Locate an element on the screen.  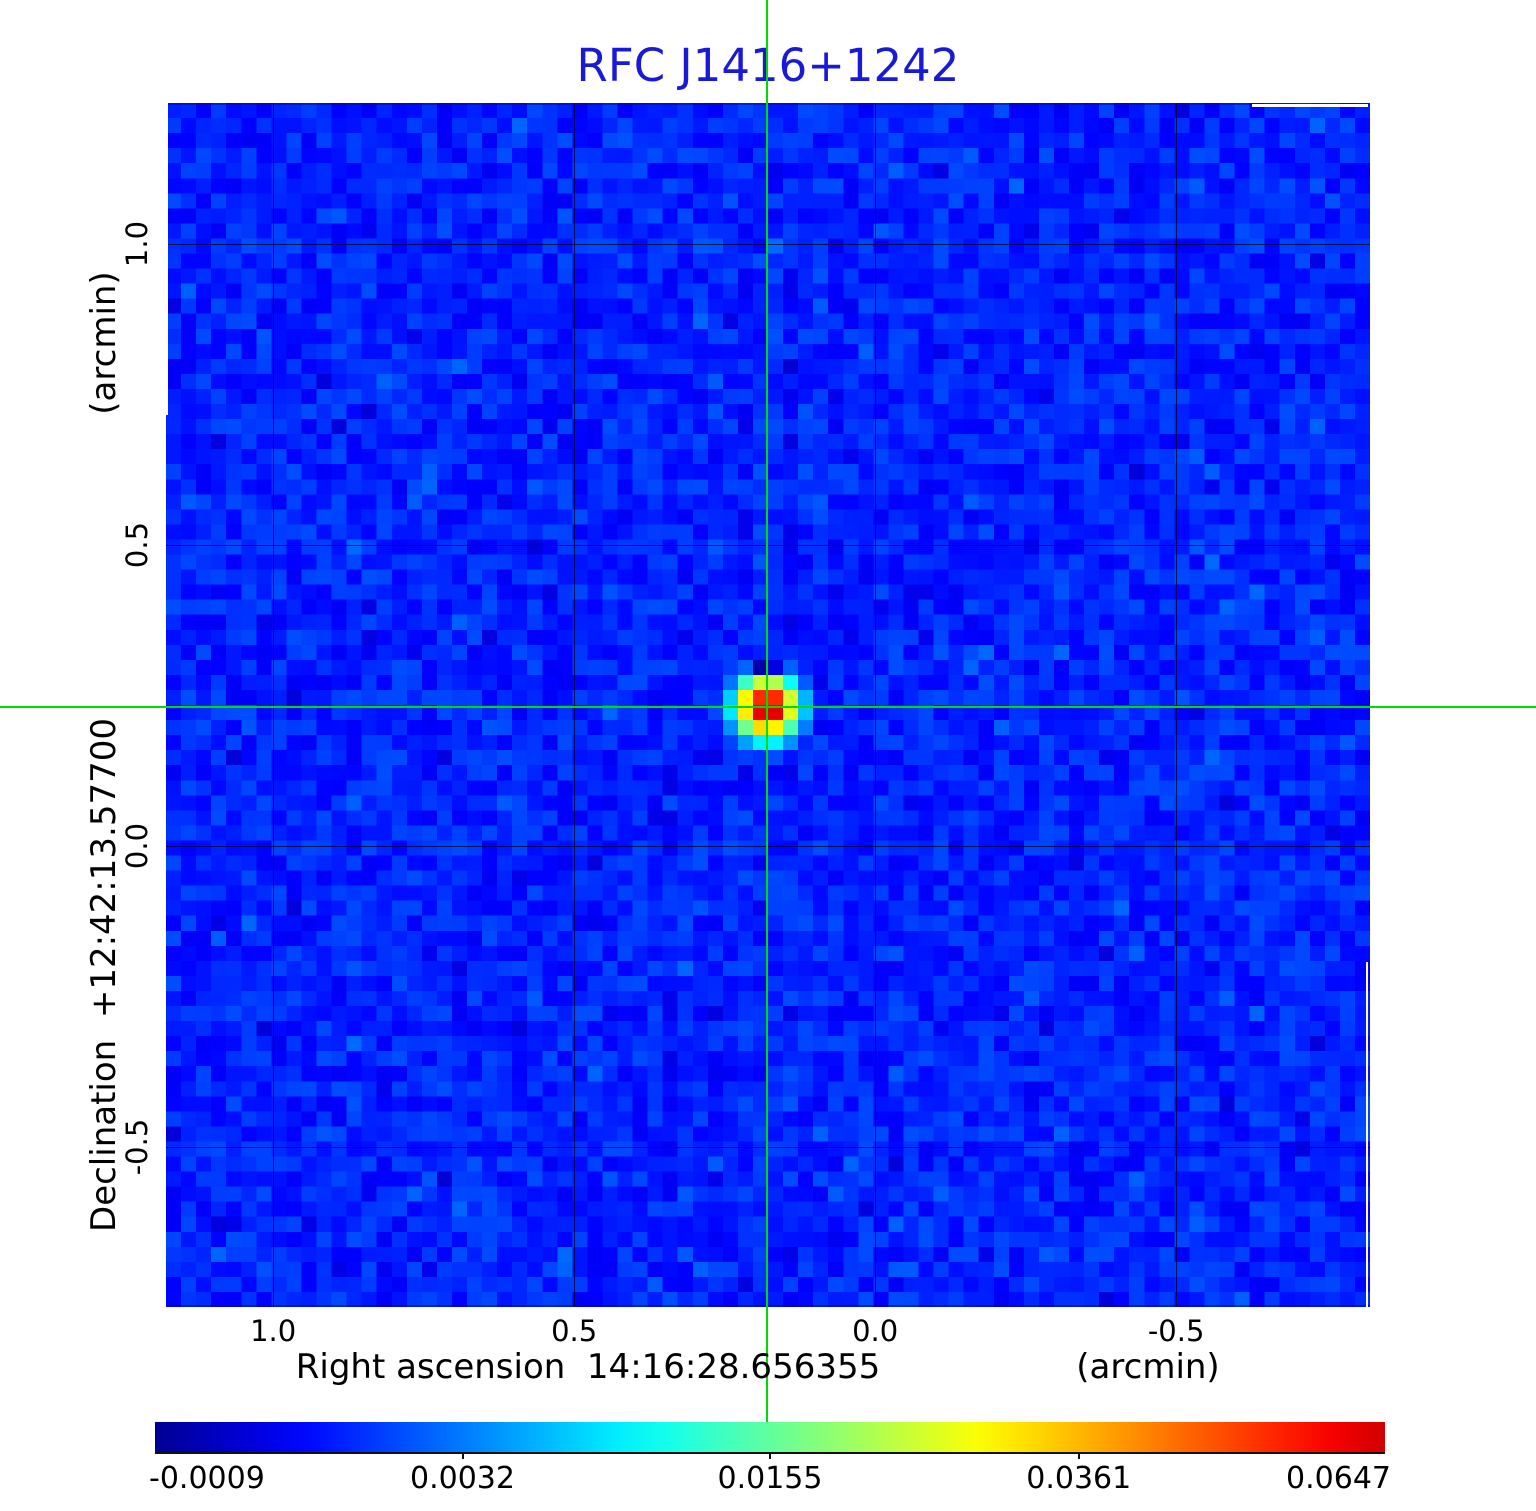
crosshair-horizontal-line is located at coordinates (768, 707).